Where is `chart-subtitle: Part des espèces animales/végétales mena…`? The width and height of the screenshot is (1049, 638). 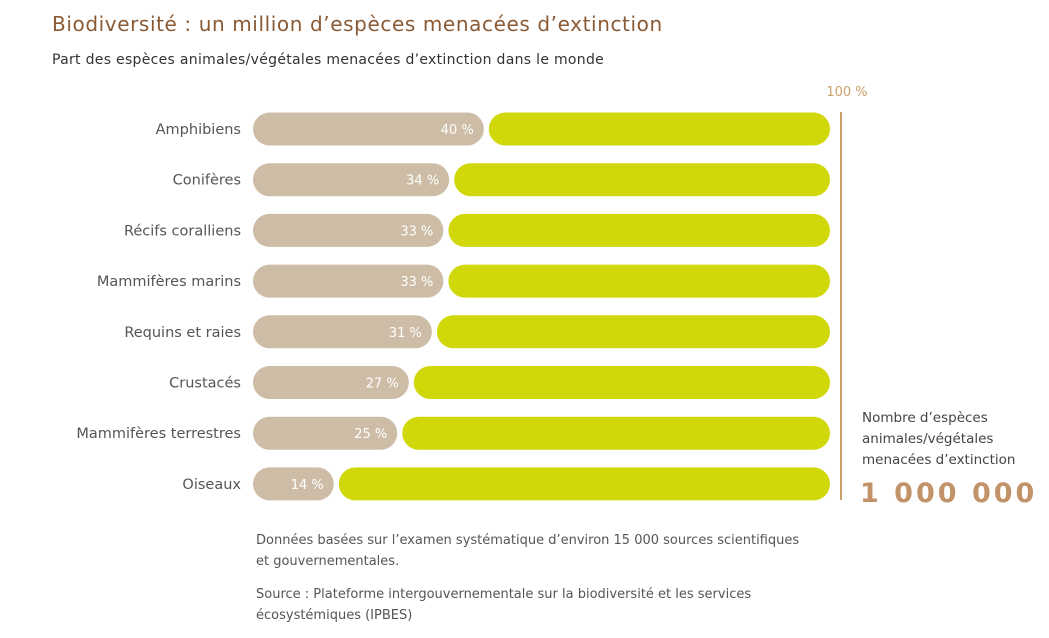 chart-subtitle: Part des espèces animales/végétales mena… is located at coordinates (328, 60).